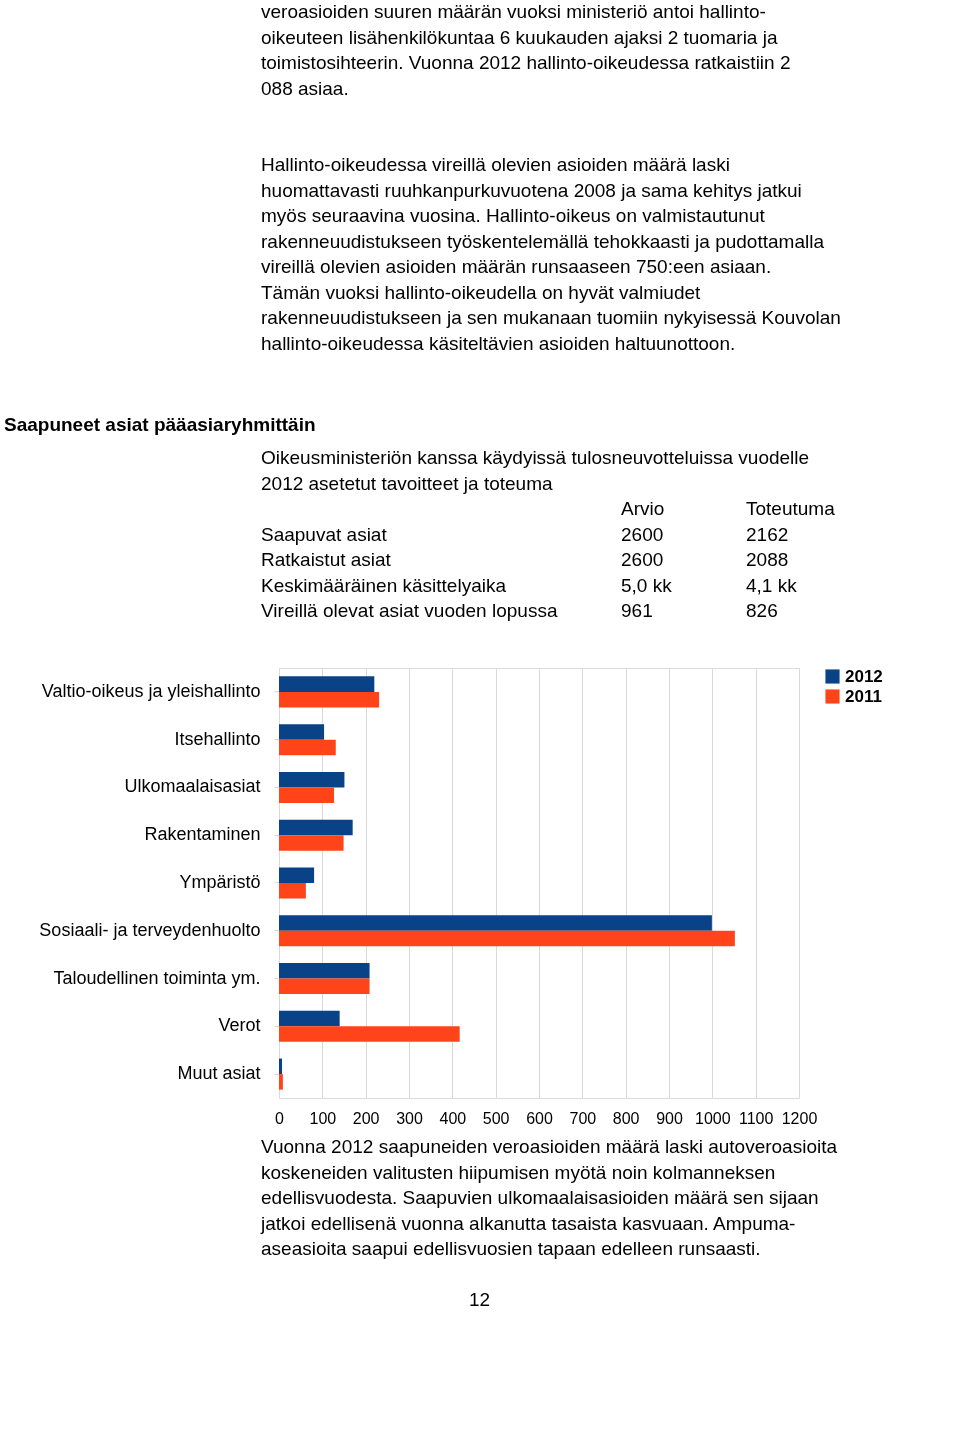 The width and height of the screenshot is (960, 1440). Describe the element at coordinates (728, 509) in the screenshot. I see `text: Arvio Toteutuma` at that location.